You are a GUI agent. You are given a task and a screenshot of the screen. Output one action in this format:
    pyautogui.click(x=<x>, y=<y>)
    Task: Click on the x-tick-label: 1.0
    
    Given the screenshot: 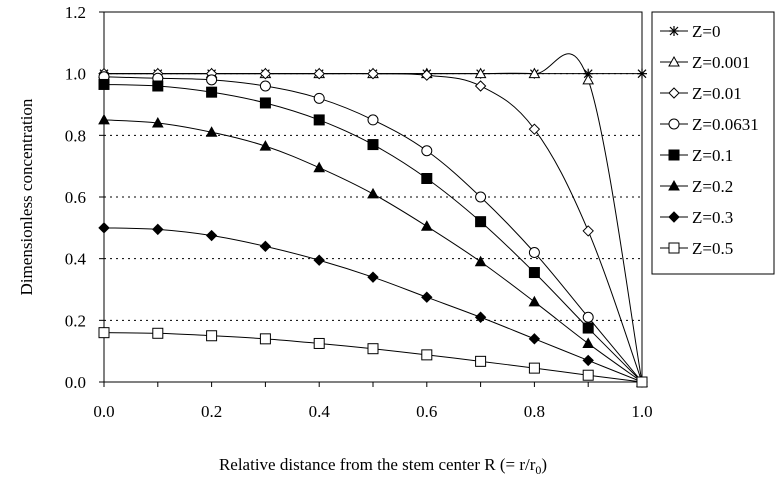 What is the action you would take?
    pyautogui.click(x=641, y=411)
    